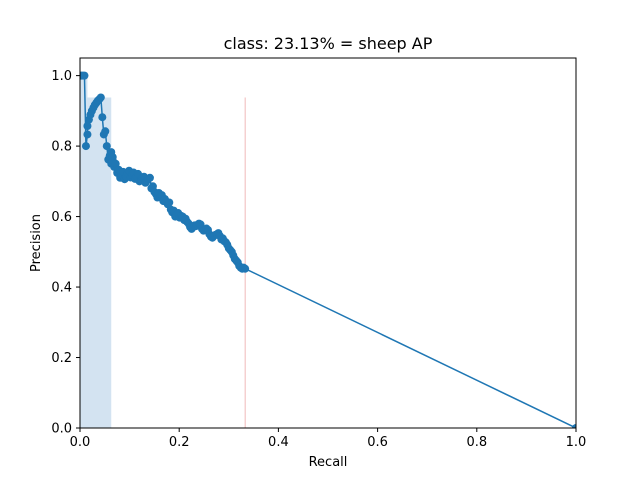 This screenshot has width=640, height=480. I want to click on x-tick-label: 1.0, so click(576, 442).